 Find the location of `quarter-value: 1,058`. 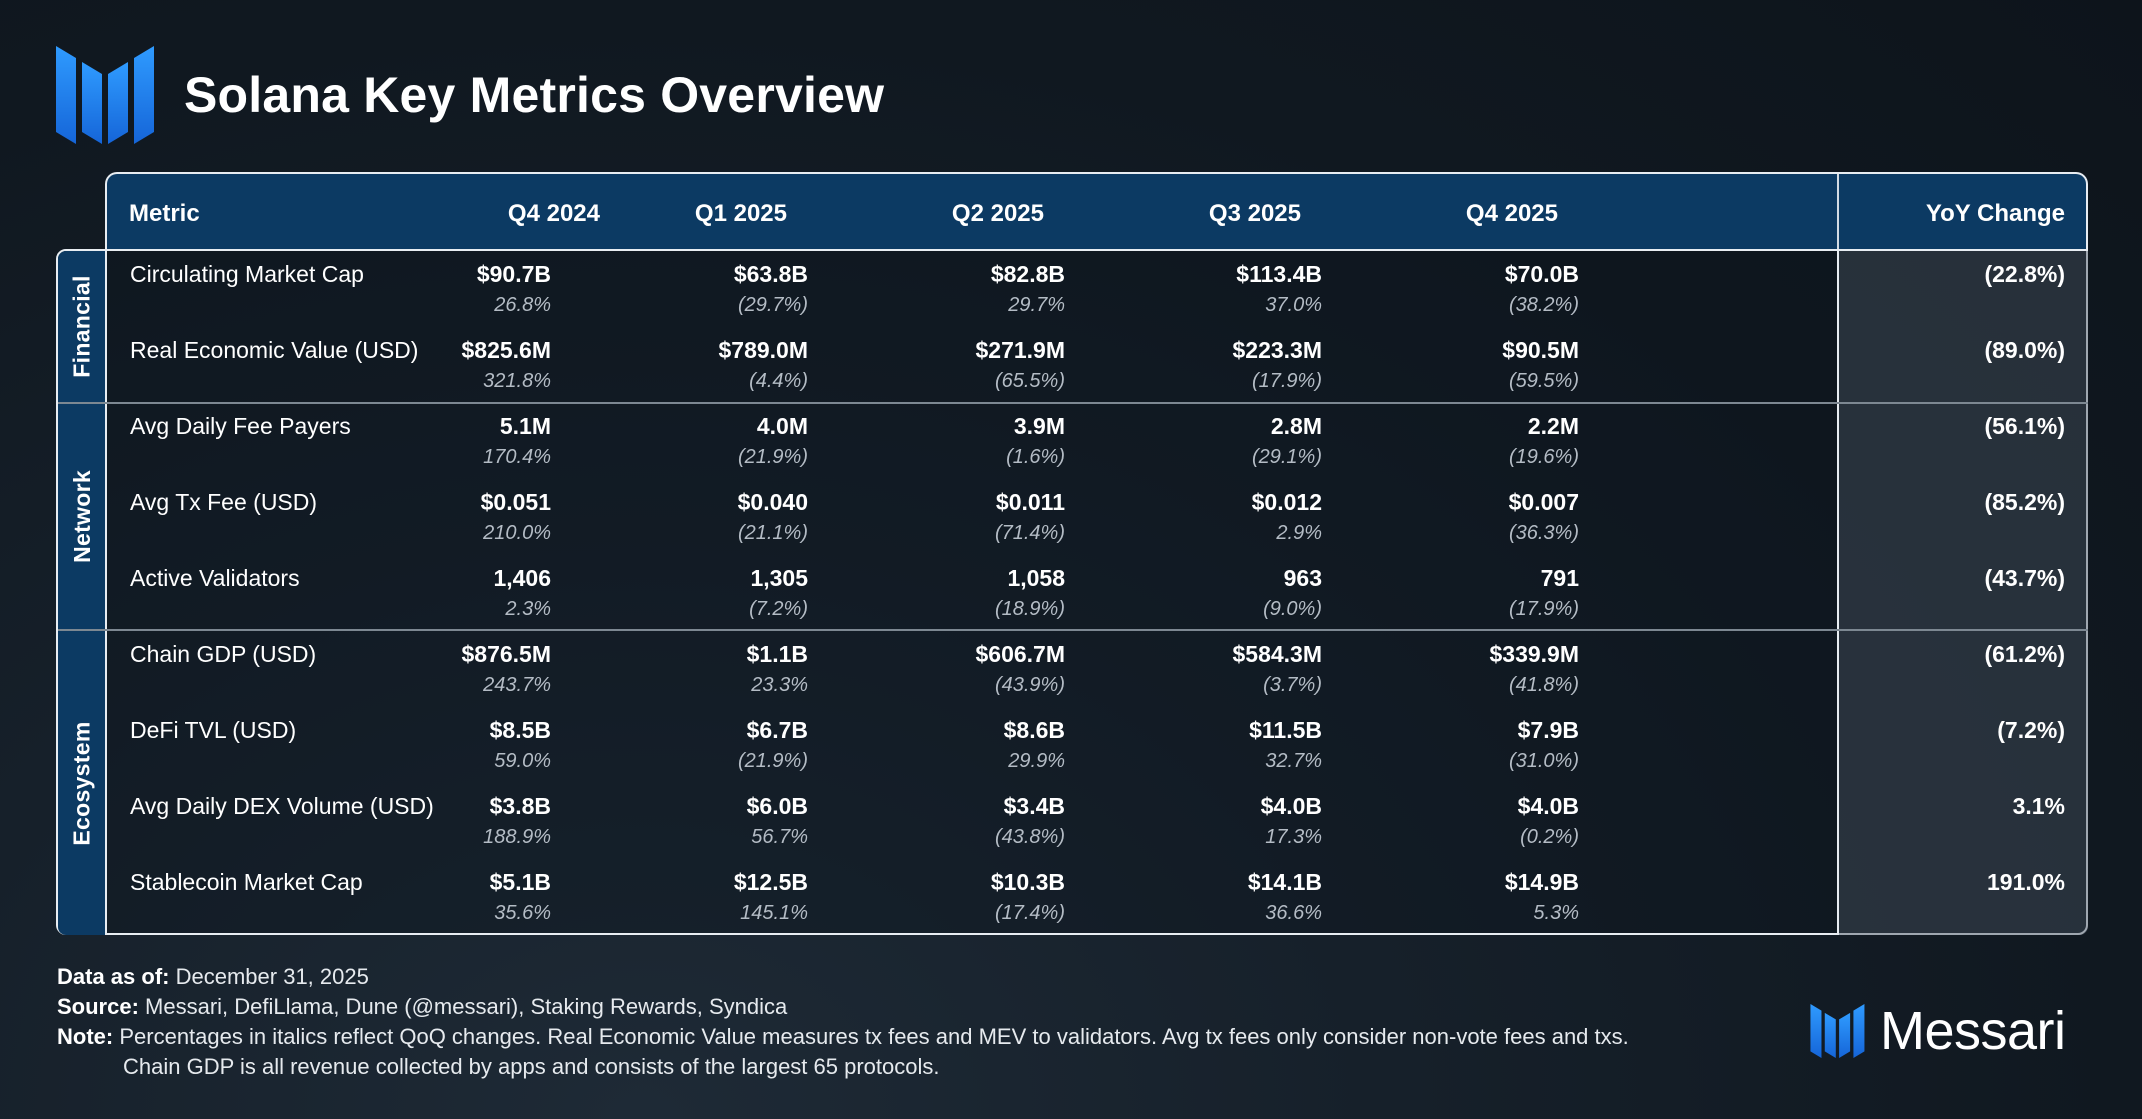

quarter-value: 1,058 is located at coordinates (1036, 578).